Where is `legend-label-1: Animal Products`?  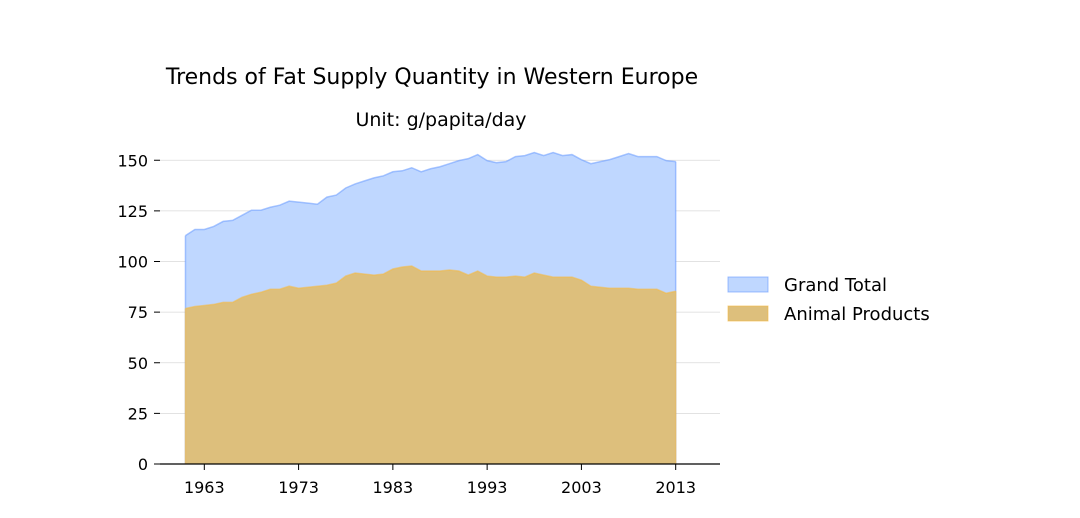
legend-label-1: Animal Products is located at coordinates (857, 314).